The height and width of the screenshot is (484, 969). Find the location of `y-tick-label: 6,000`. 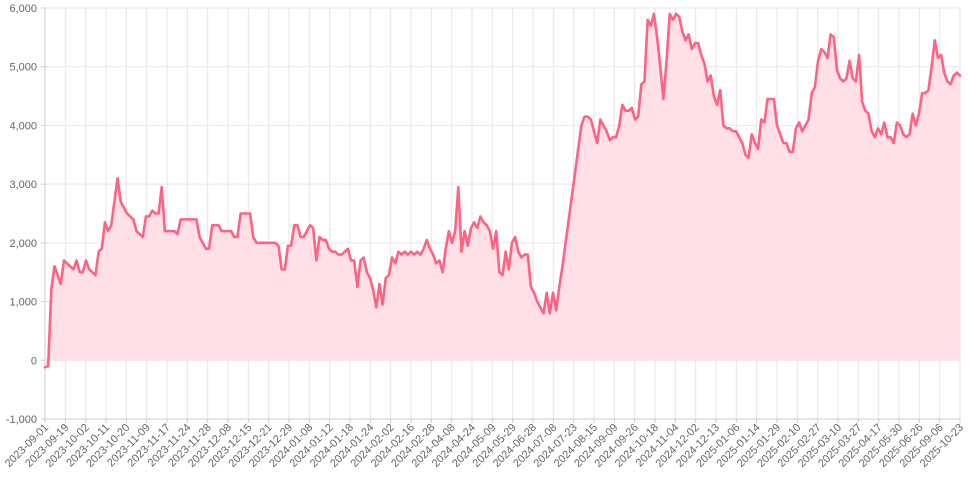

y-tick-label: 6,000 is located at coordinates (23, 9).